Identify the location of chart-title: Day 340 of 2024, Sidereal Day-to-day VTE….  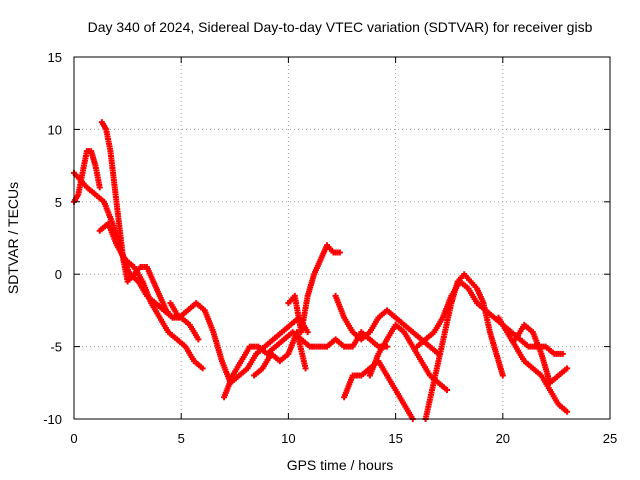
(340, 27).